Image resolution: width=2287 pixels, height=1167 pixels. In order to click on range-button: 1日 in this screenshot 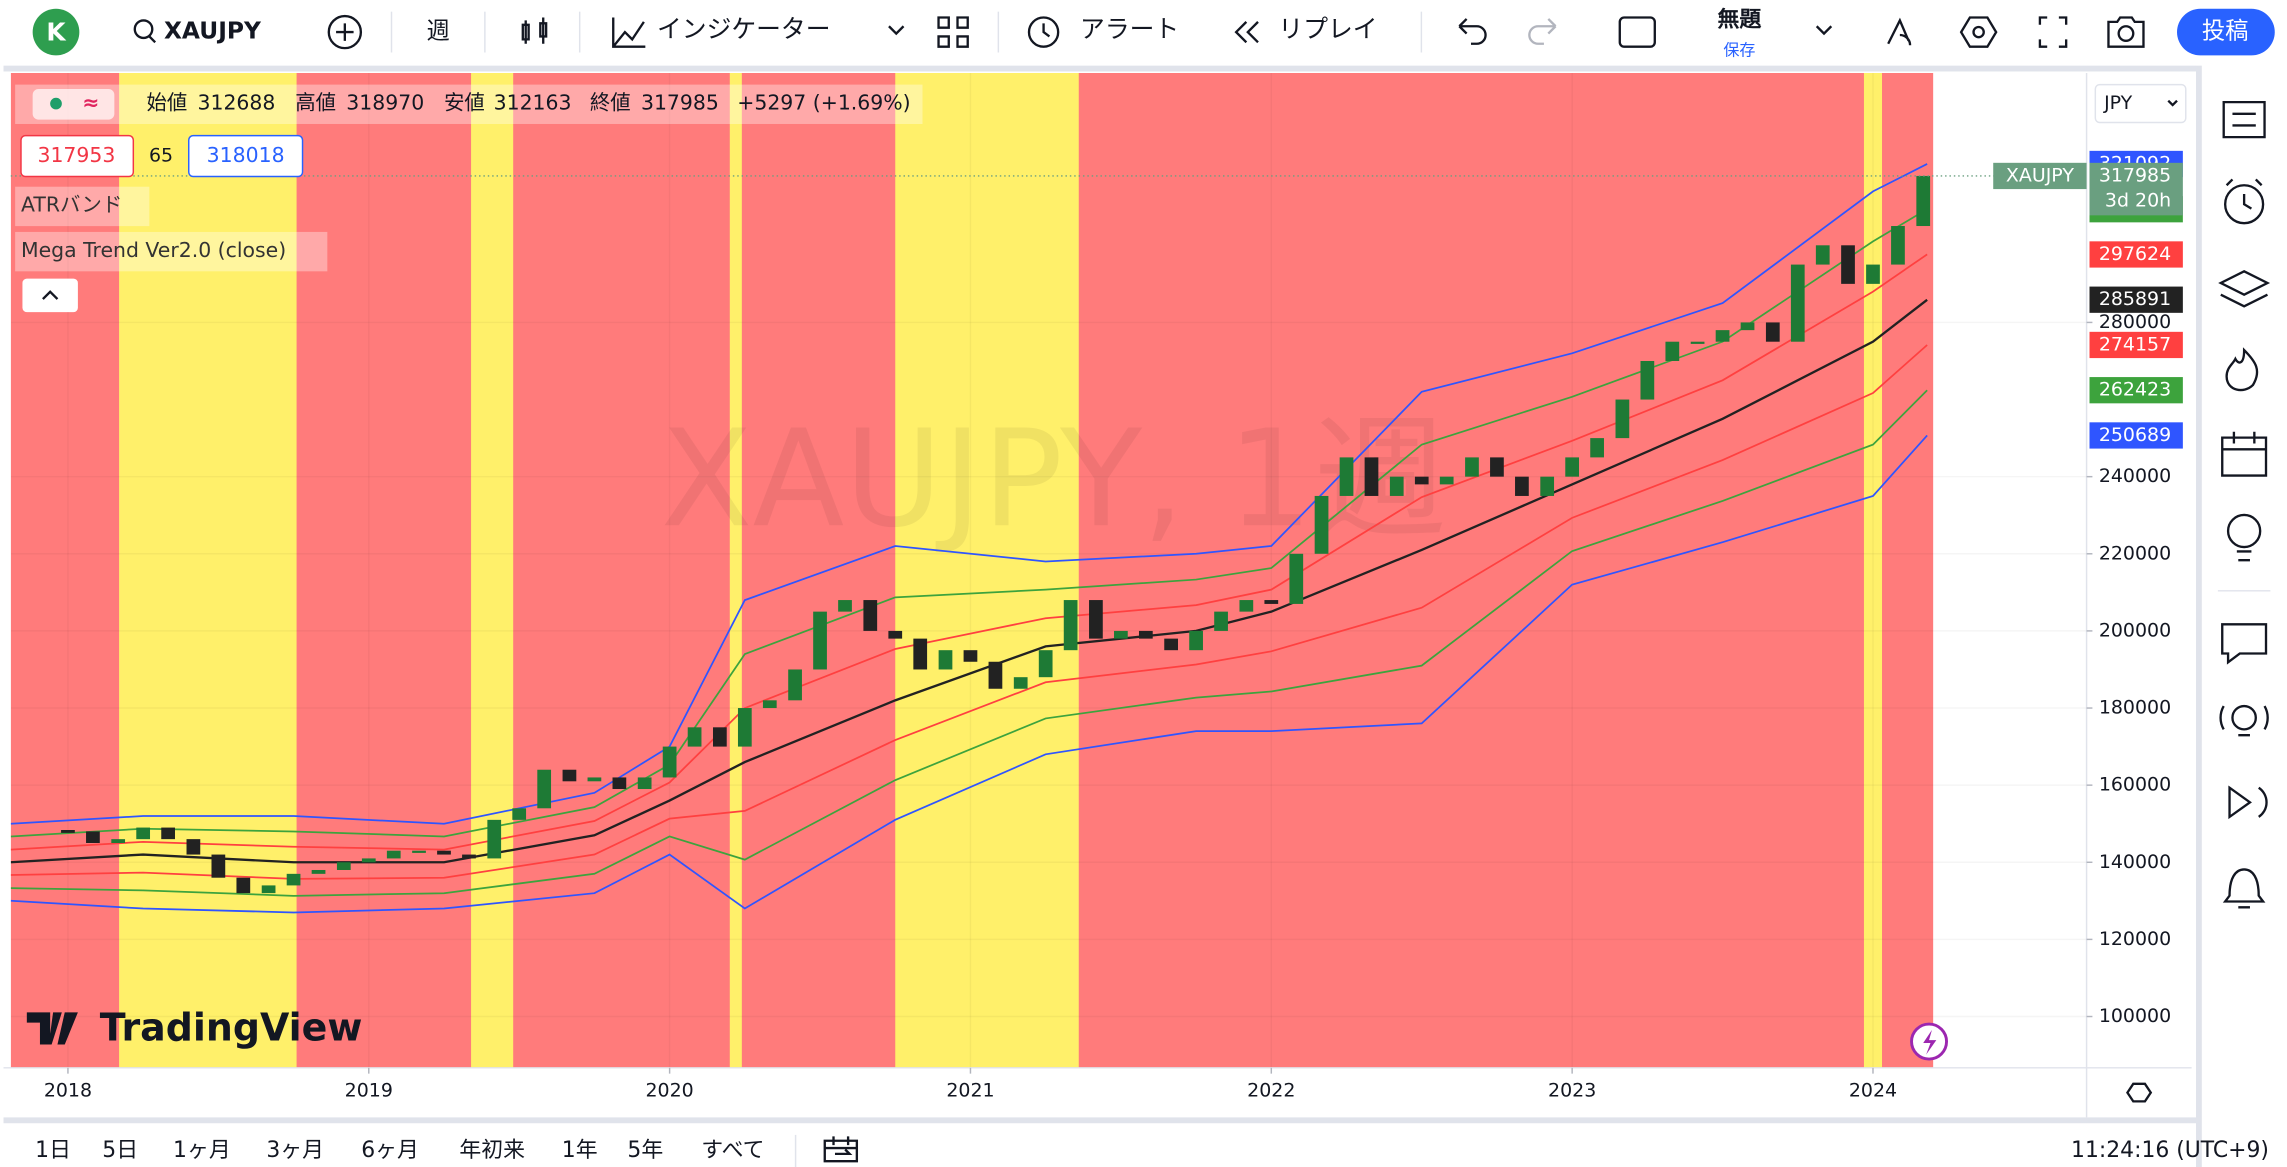, I will do `click(53, 1150)`.